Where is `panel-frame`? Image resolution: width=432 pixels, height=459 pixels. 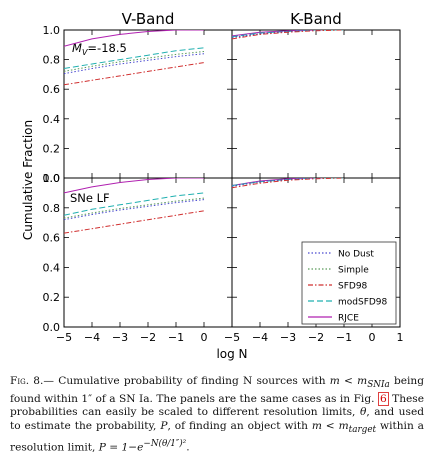
panel-frame is located at coordinates (316, 104).